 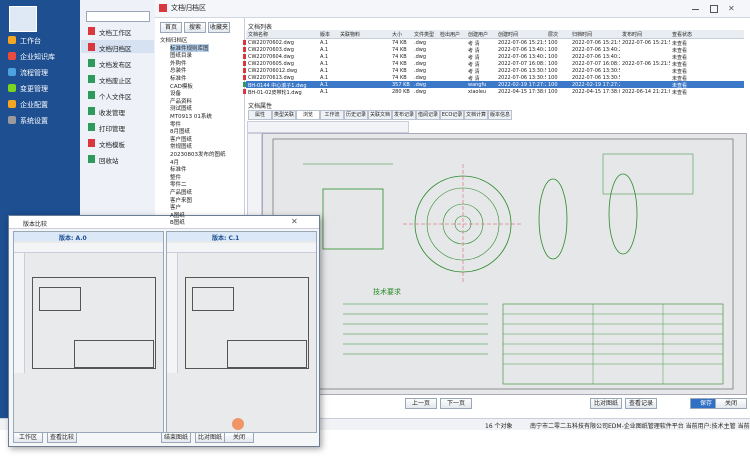 What do you see at coordinates (260, 115) in the screenshot?
I see `tab: 属性` at bounding box center [260, 115].